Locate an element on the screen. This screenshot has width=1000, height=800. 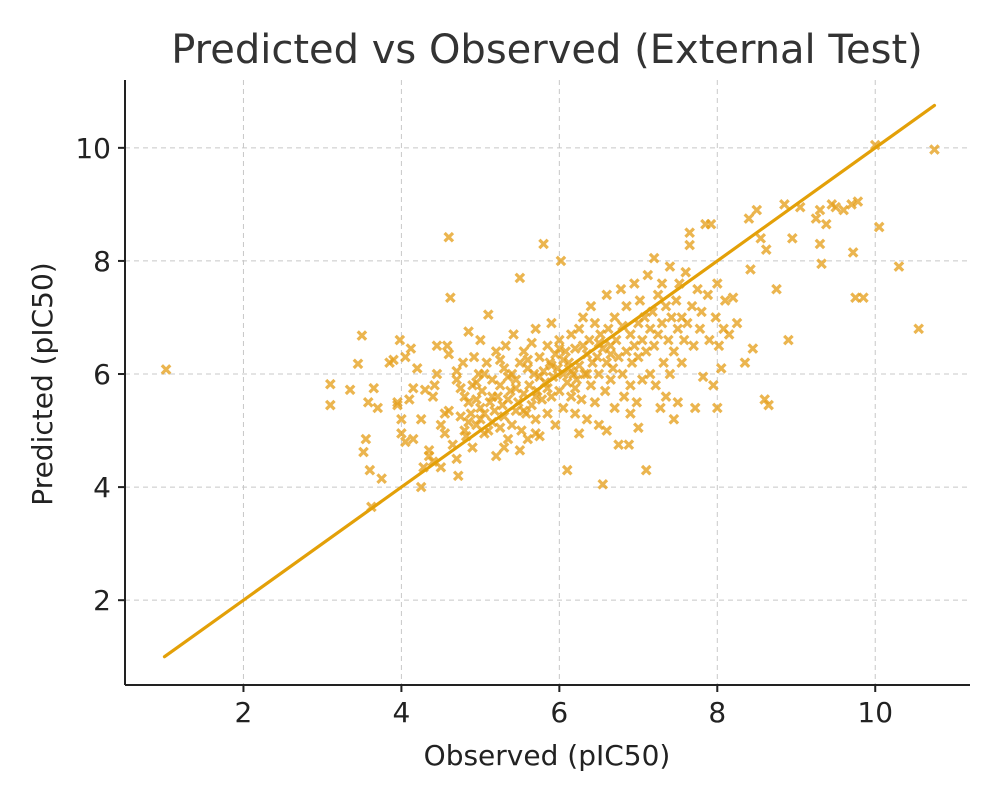
y-tick-label: 4 is located at coordinates (102, 487).